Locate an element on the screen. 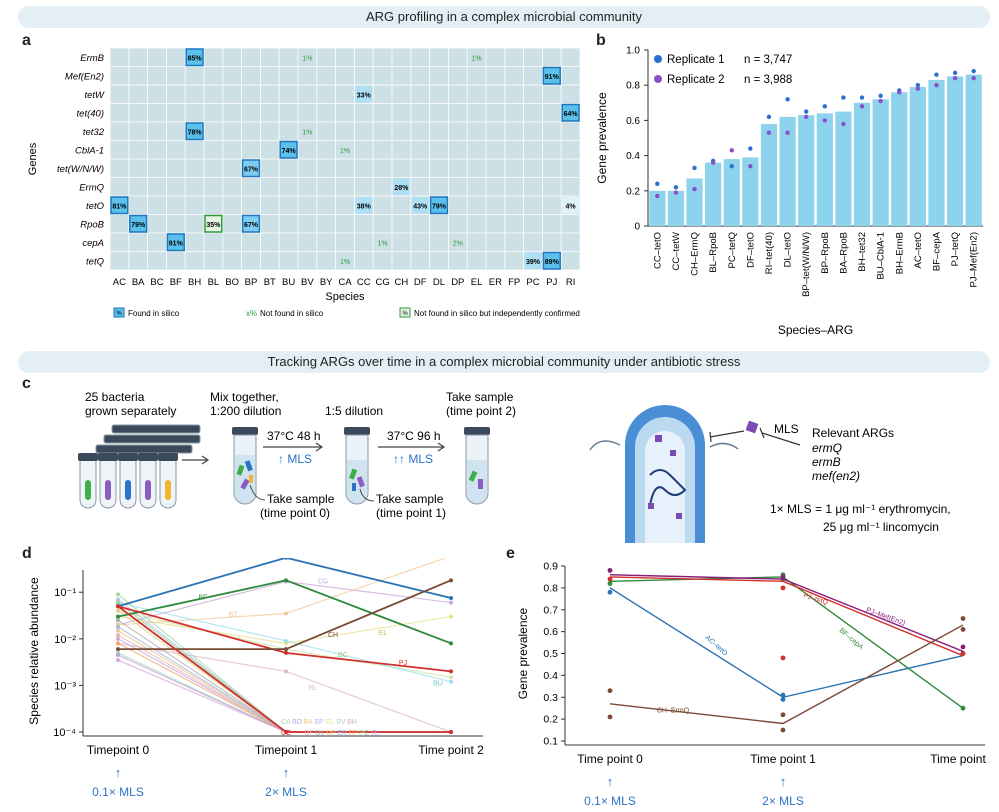  heatmap-cell-value: 4% is located at coordinates (571, 206).